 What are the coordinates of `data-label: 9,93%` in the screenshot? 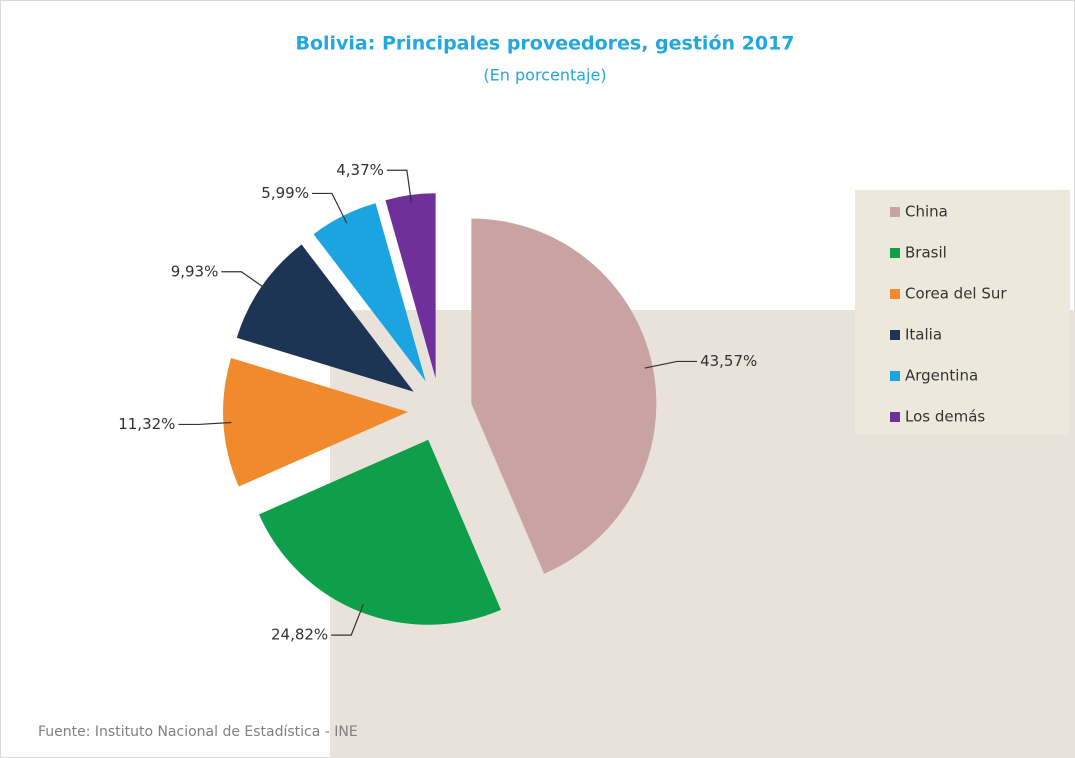 It's located at (195, 271).